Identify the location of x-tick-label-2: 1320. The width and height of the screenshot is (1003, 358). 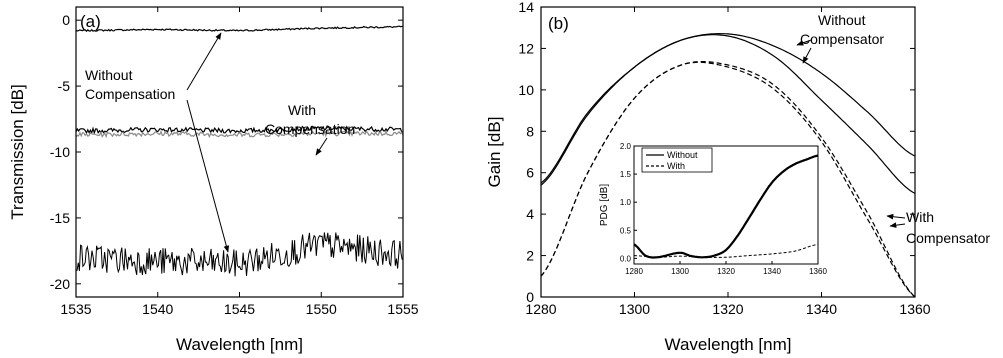
(727, 309).